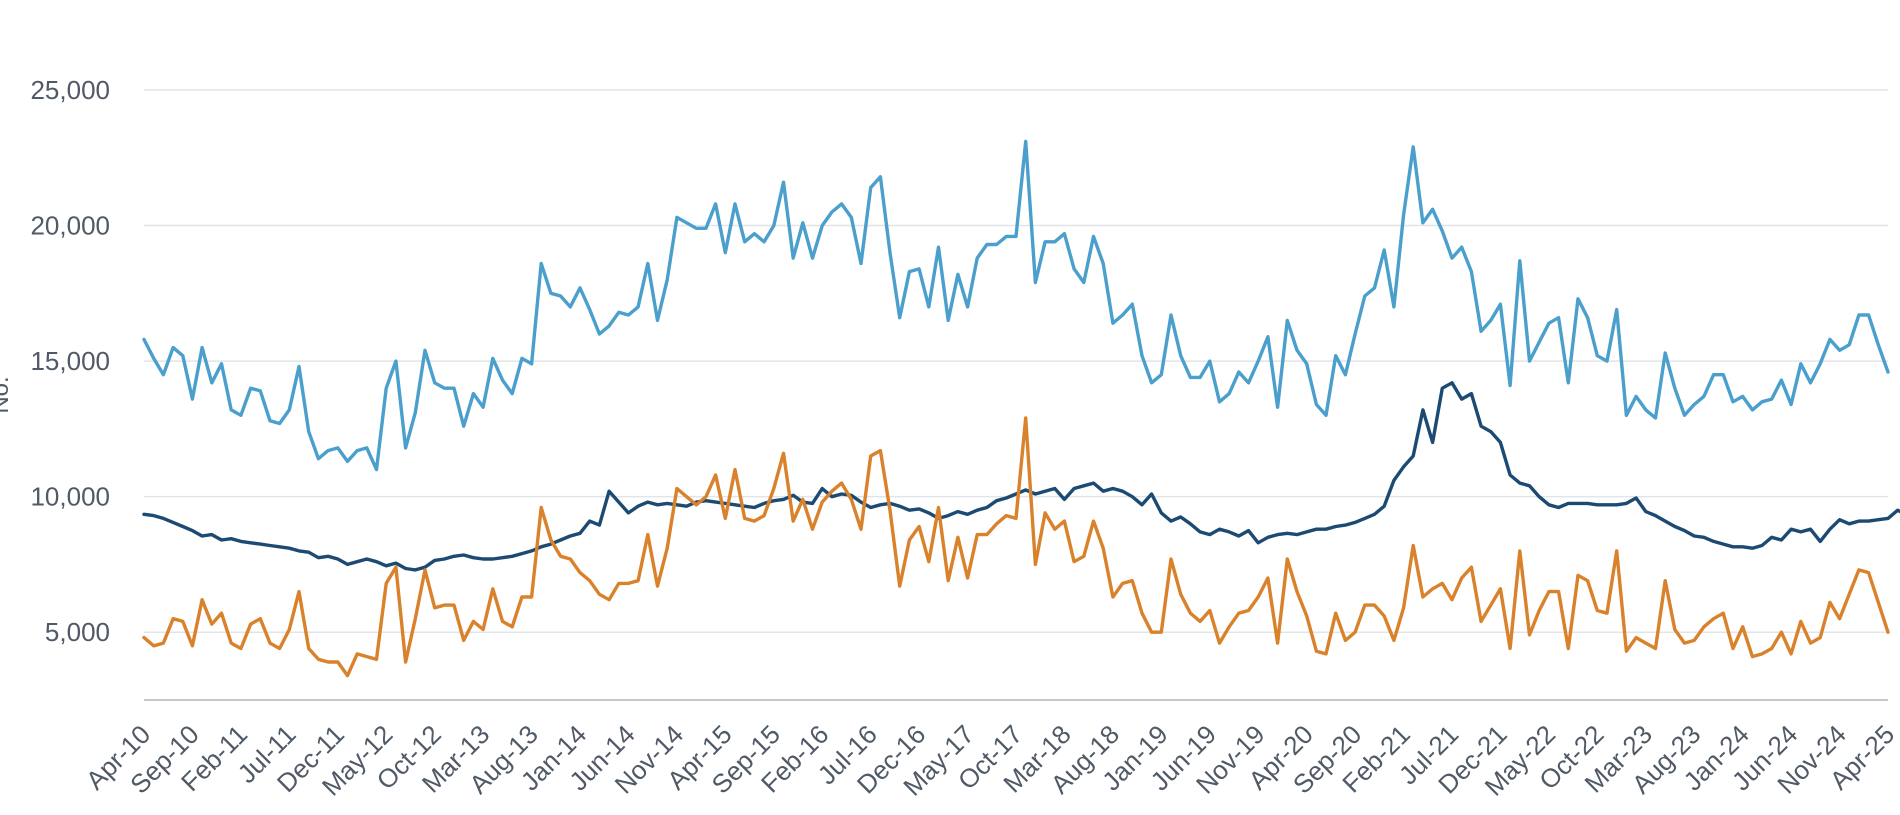  I want to click on y-tick-label: 15,000, so click(70, 361).